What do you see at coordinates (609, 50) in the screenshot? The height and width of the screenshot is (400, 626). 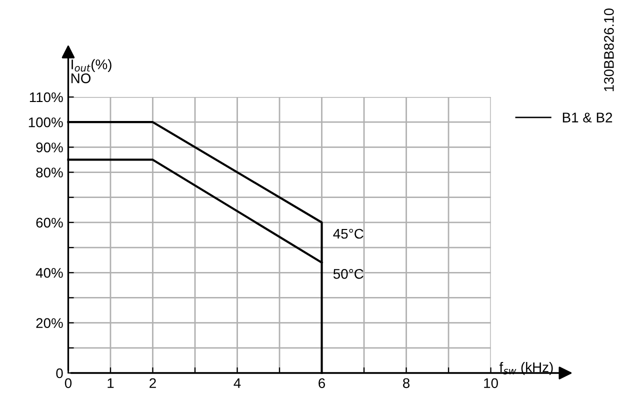 I see `text: 130BB826.10` at bounding box center [609, 50].